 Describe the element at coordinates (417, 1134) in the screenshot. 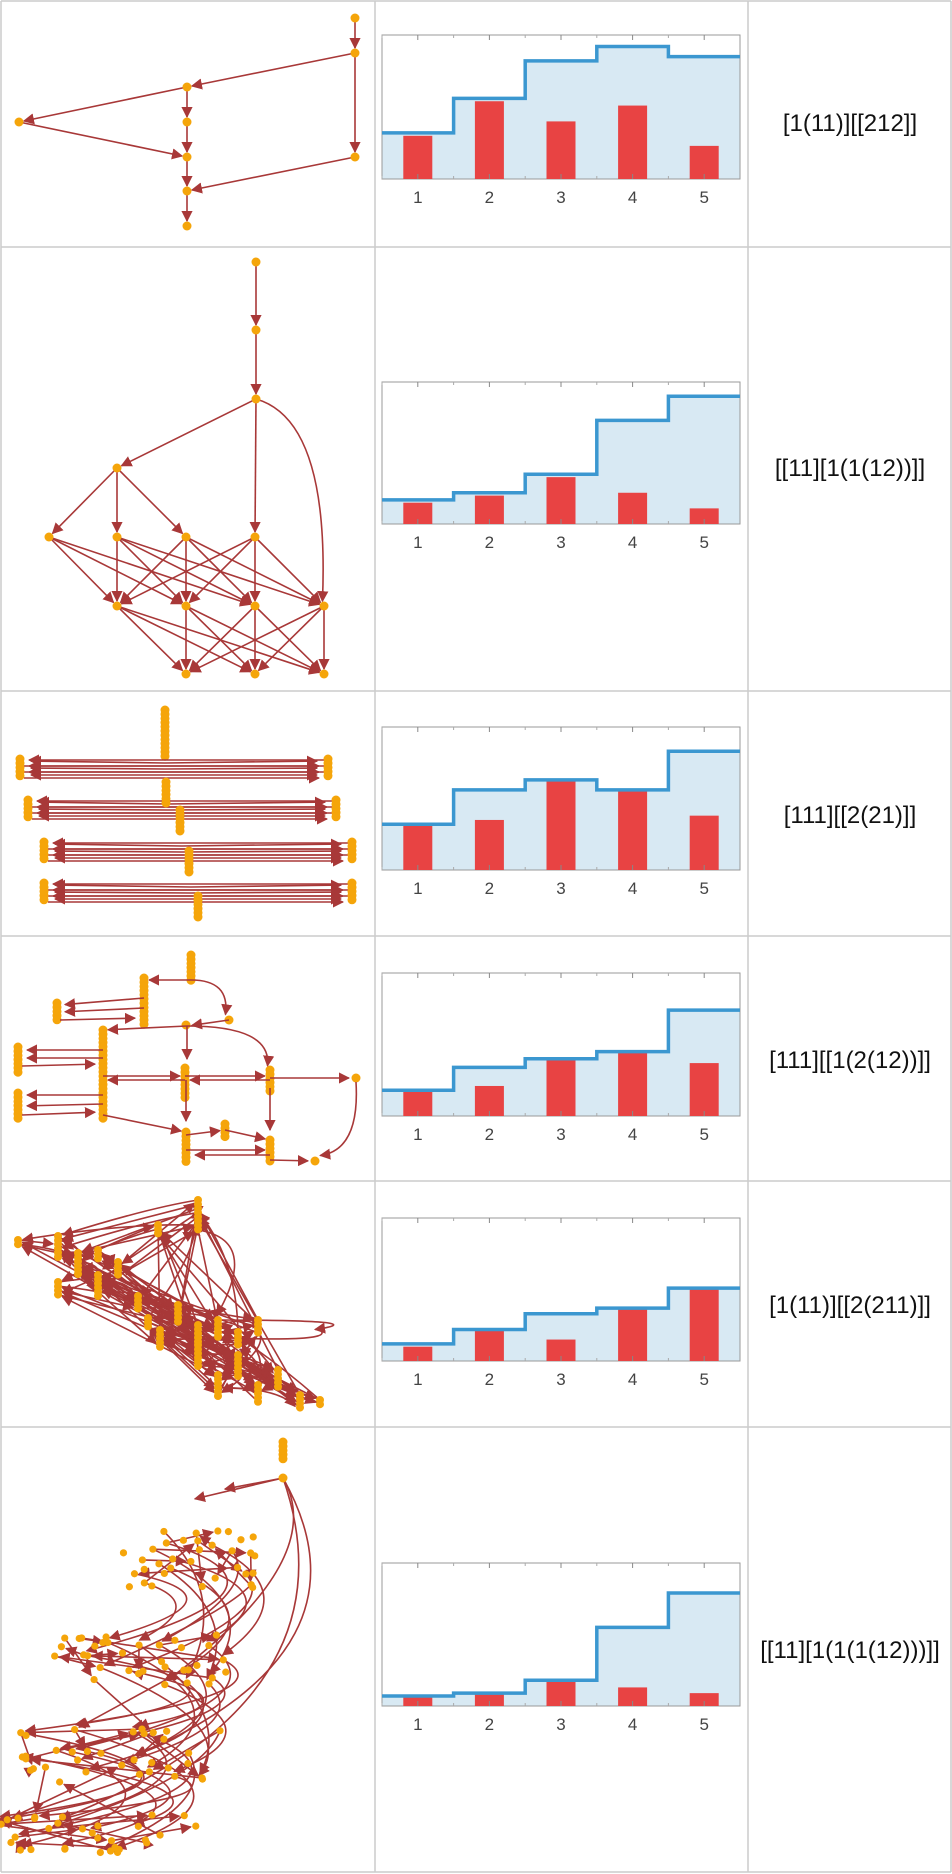

I see `tick-label-1: 1` at that location.